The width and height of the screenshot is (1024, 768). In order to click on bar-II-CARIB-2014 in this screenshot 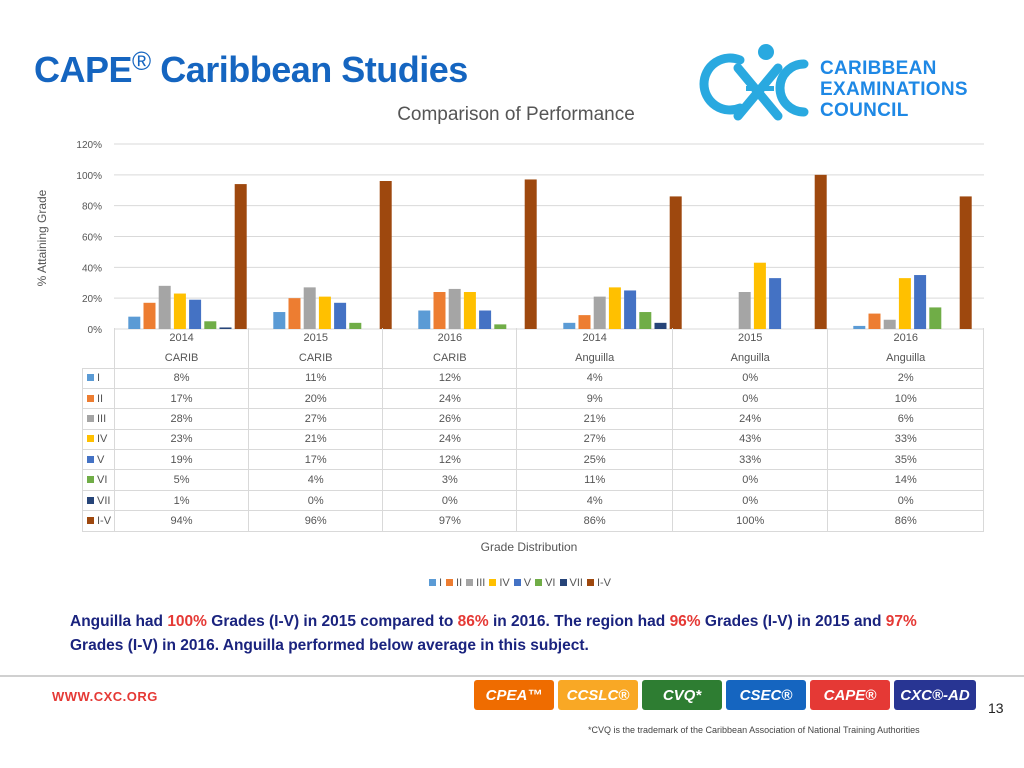, I will do `click(149, 315)`.